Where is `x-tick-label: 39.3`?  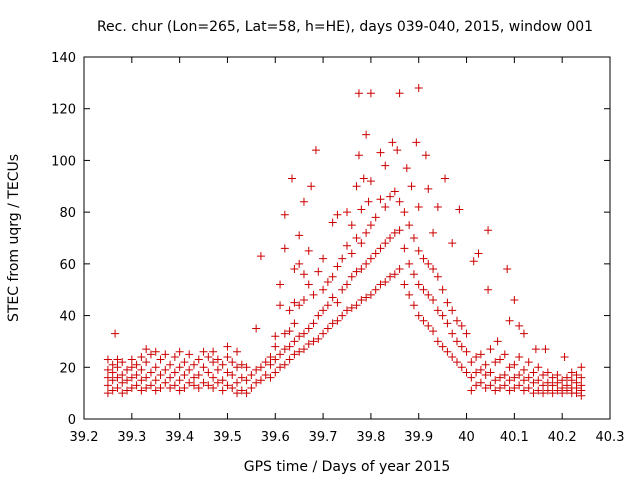 x-tick-label: 39.3 is located at coordinates (131, 437).